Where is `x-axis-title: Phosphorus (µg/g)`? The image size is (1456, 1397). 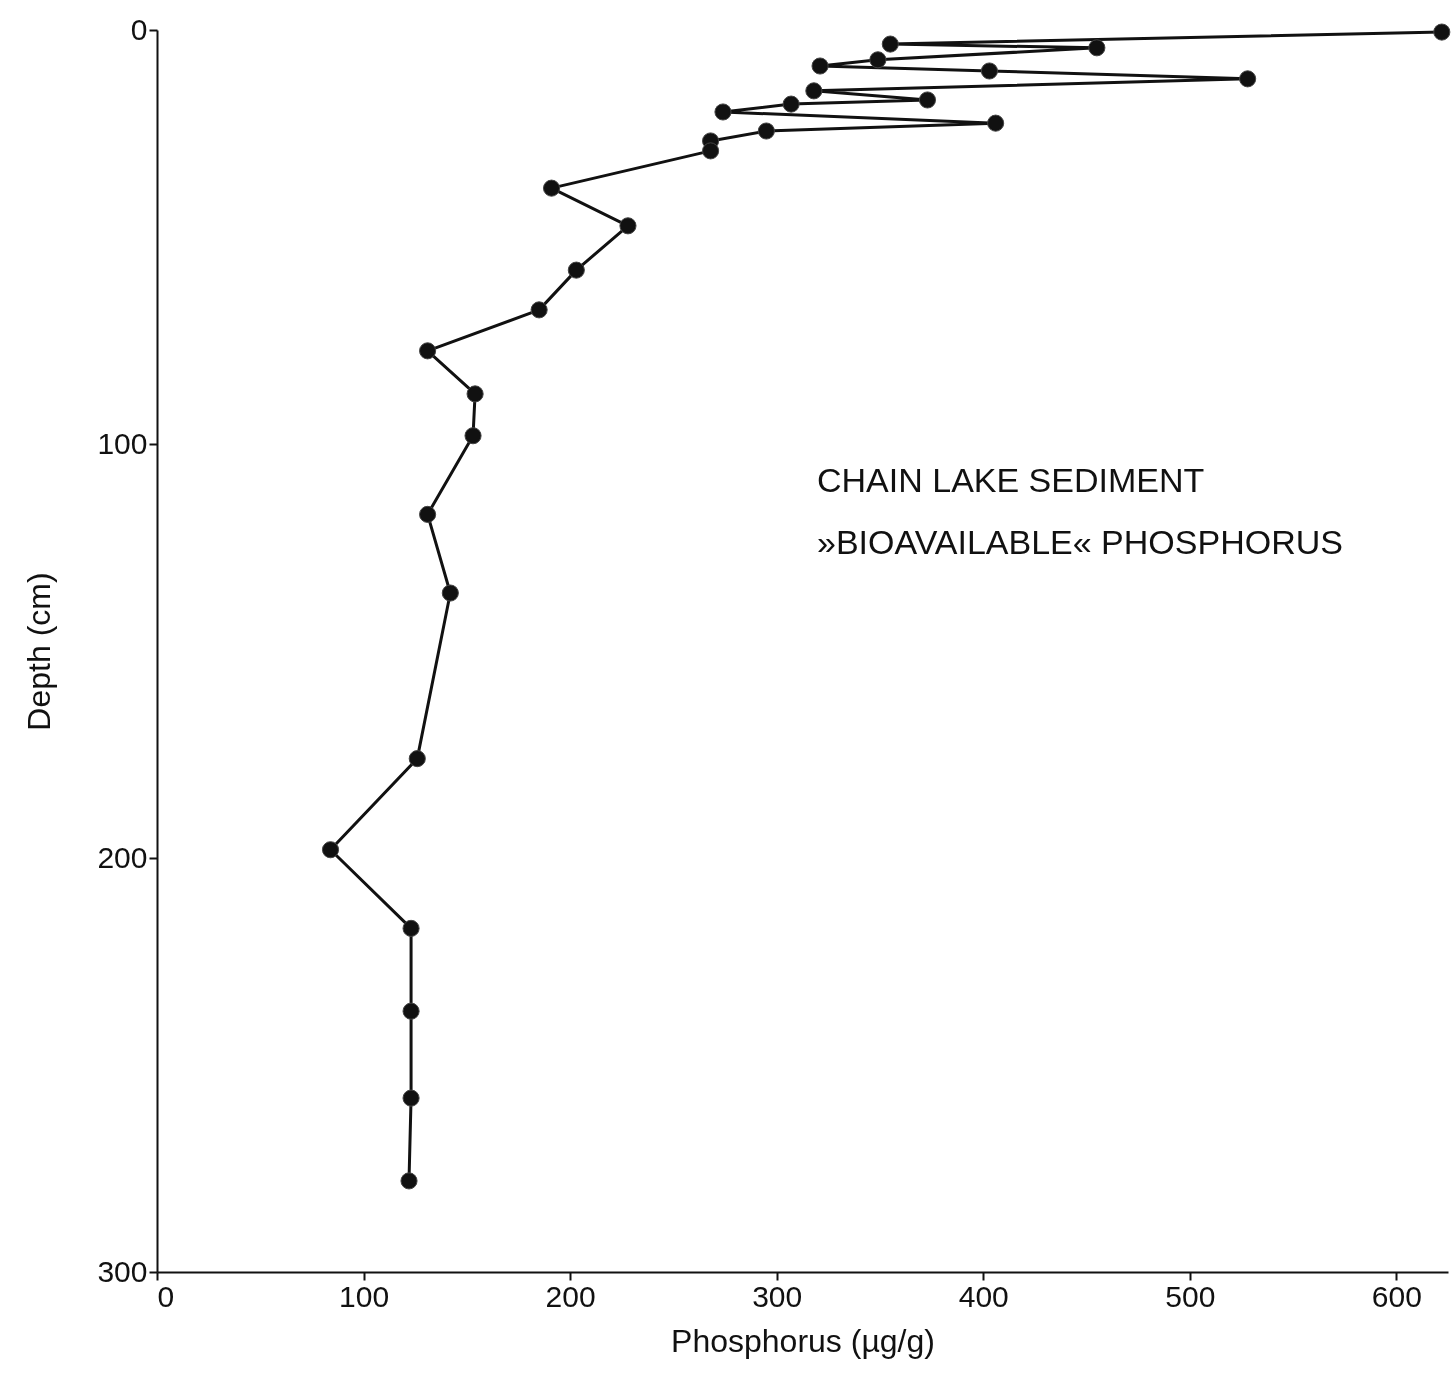 x-axis-title: Phosphorus (µg/g) is located at coordinates (803, 1340).